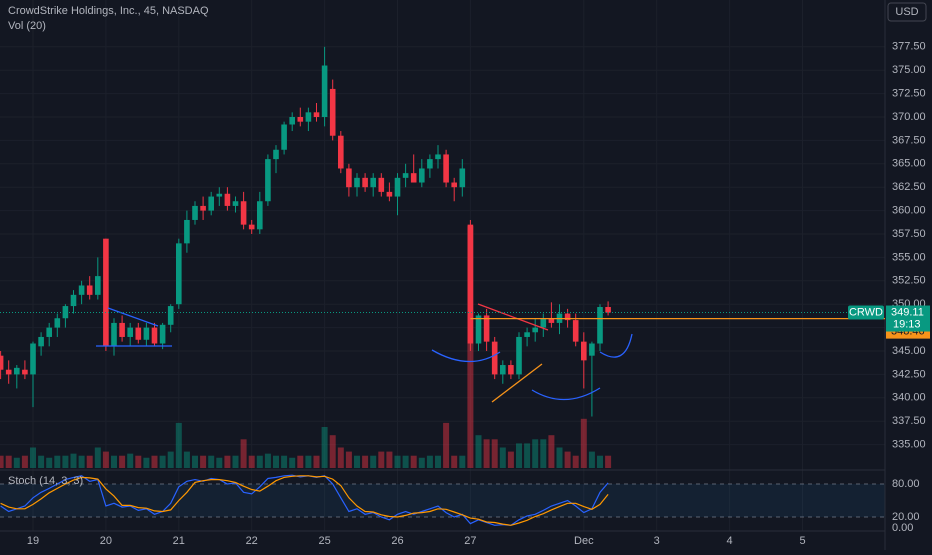 The height and width of the screenshot is (555, 932). What do you see at coordinates (730, 541) in the screenshot?
I see `x-tick-label: 4` at bounding box center [730, 541].